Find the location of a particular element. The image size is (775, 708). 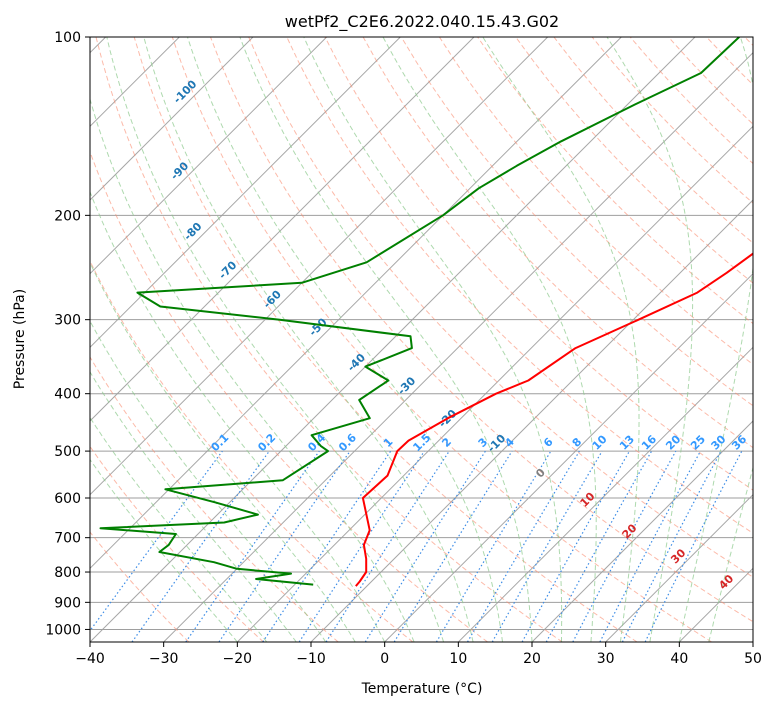

dry-adiabat-label: 40 is located at coordinates (726, 582).